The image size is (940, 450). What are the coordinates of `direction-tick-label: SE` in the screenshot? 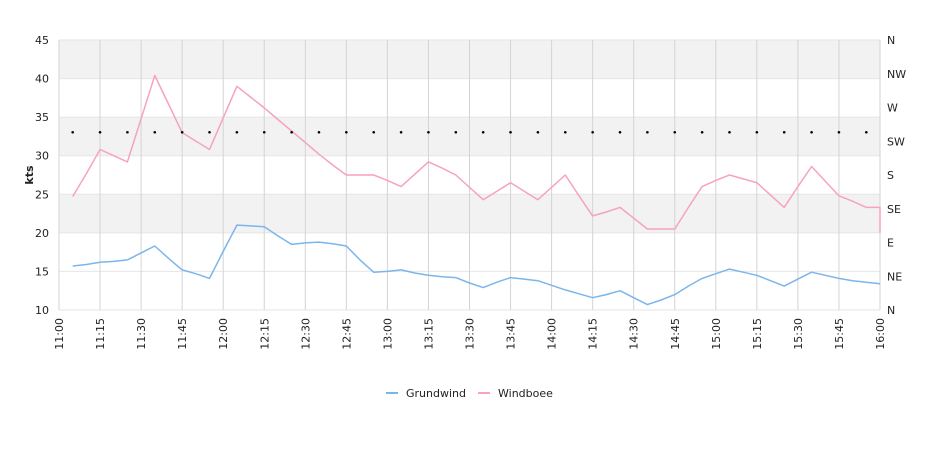 It's located at (894, 209).